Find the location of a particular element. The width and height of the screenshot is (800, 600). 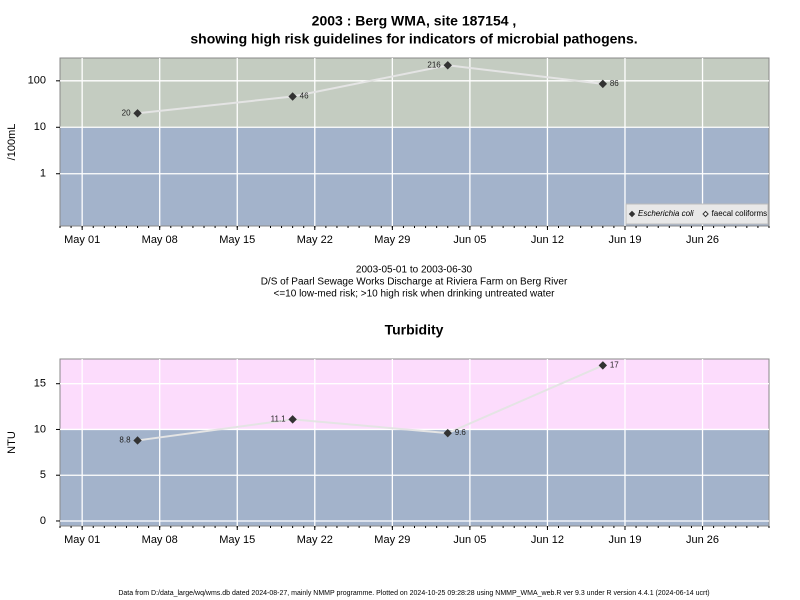

data-label: 216 is located at coordinates (434, 64).